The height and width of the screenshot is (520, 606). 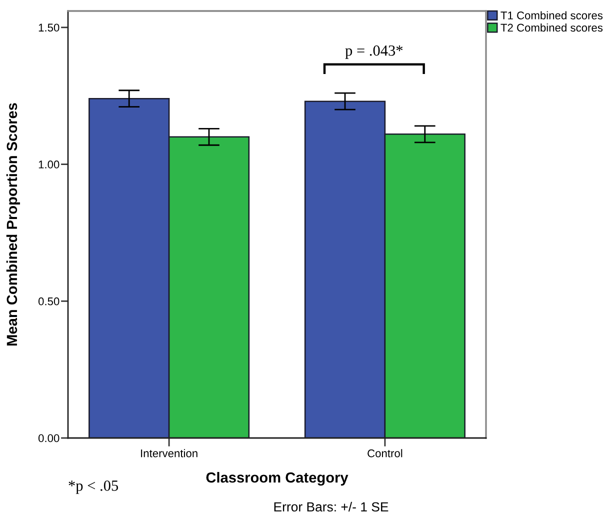 I want to click on text: Error Bars: +/- 1 SE, so click(x=331, y=507).